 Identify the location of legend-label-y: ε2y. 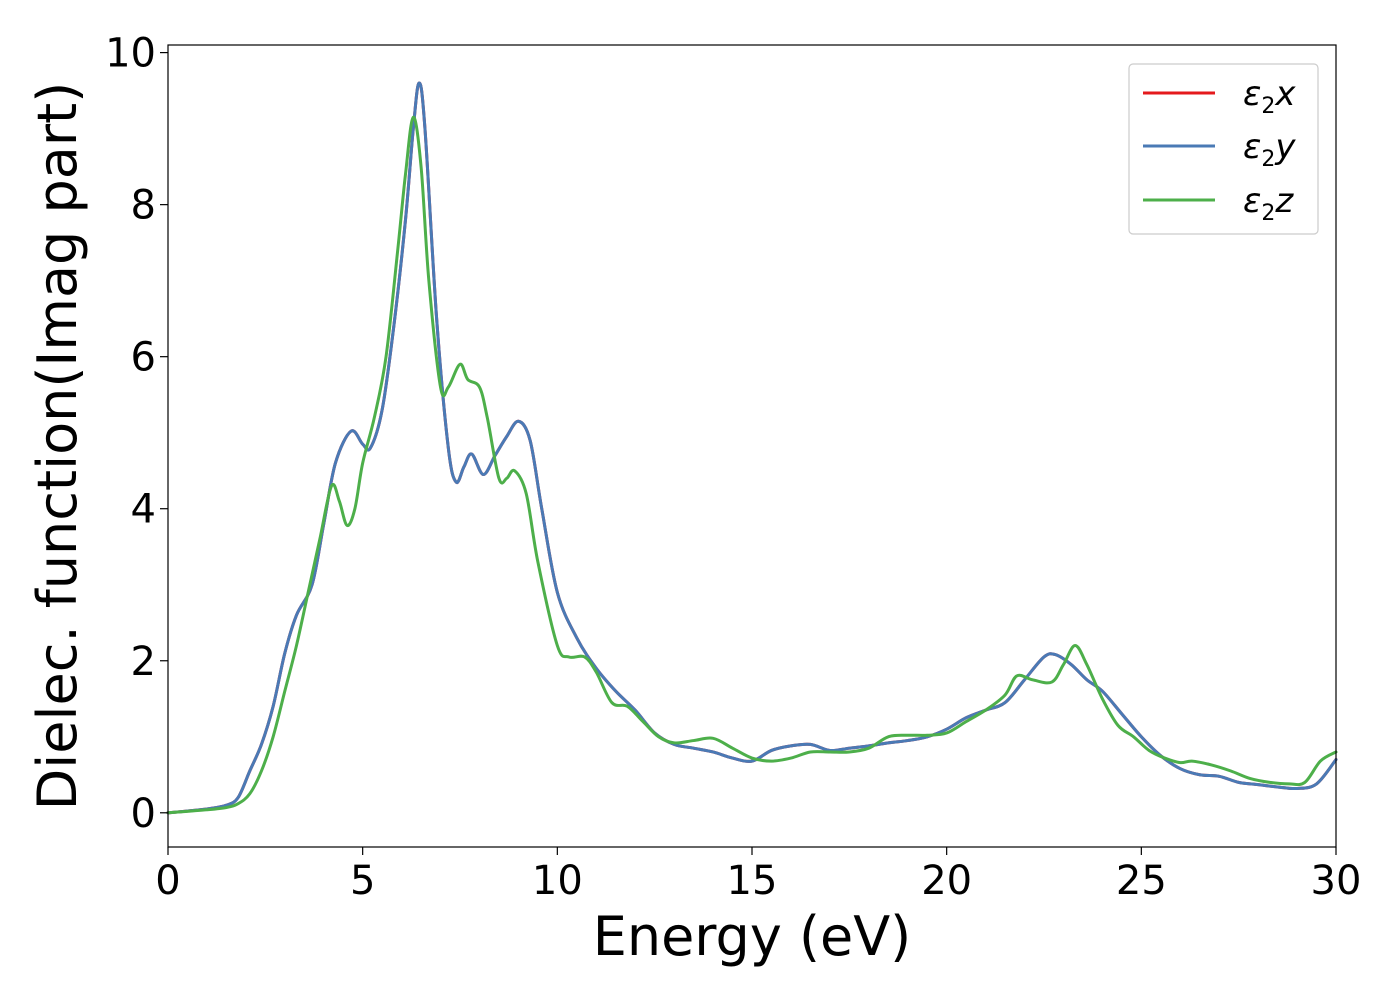
(1269, 149).